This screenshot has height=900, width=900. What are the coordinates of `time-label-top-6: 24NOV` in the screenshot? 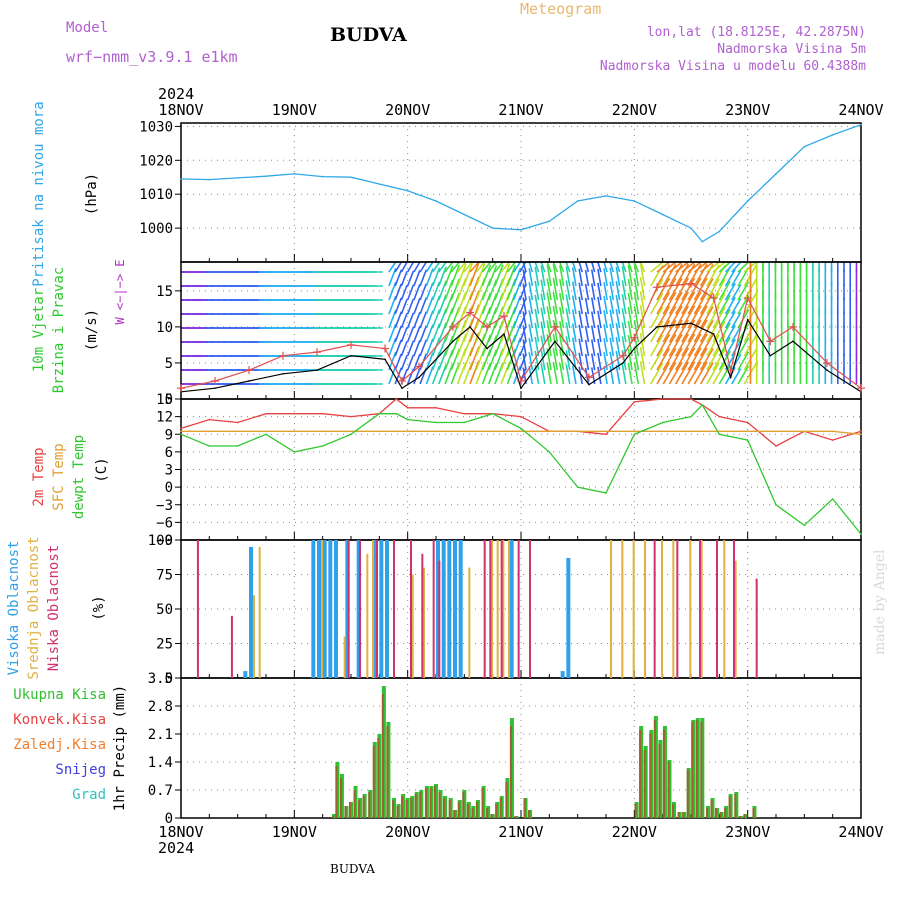 It's located at (860, 110).